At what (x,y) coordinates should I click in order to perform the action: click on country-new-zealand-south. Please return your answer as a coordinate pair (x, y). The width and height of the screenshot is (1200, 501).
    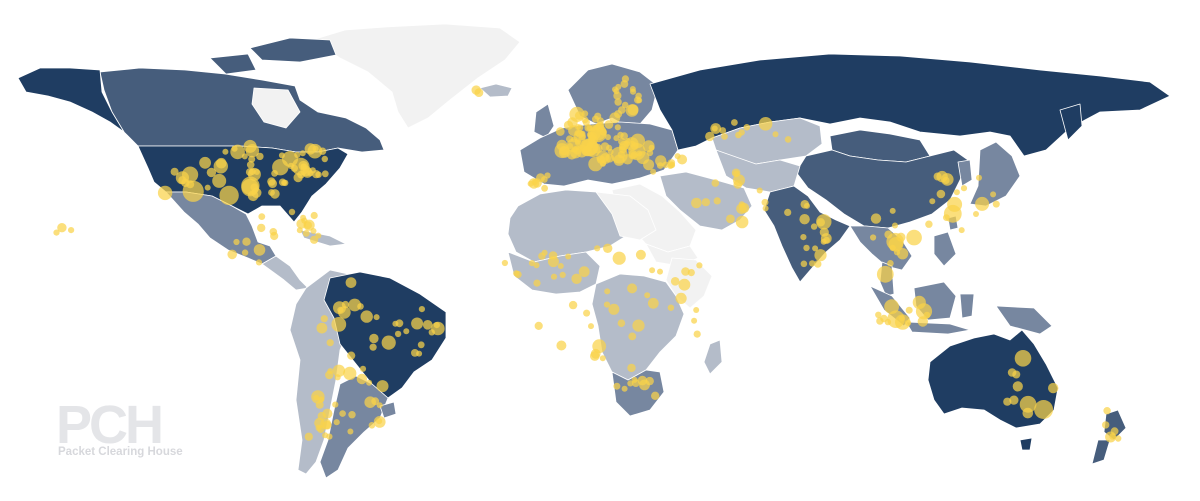
    Looking at the image, I should click on (1101, 452).